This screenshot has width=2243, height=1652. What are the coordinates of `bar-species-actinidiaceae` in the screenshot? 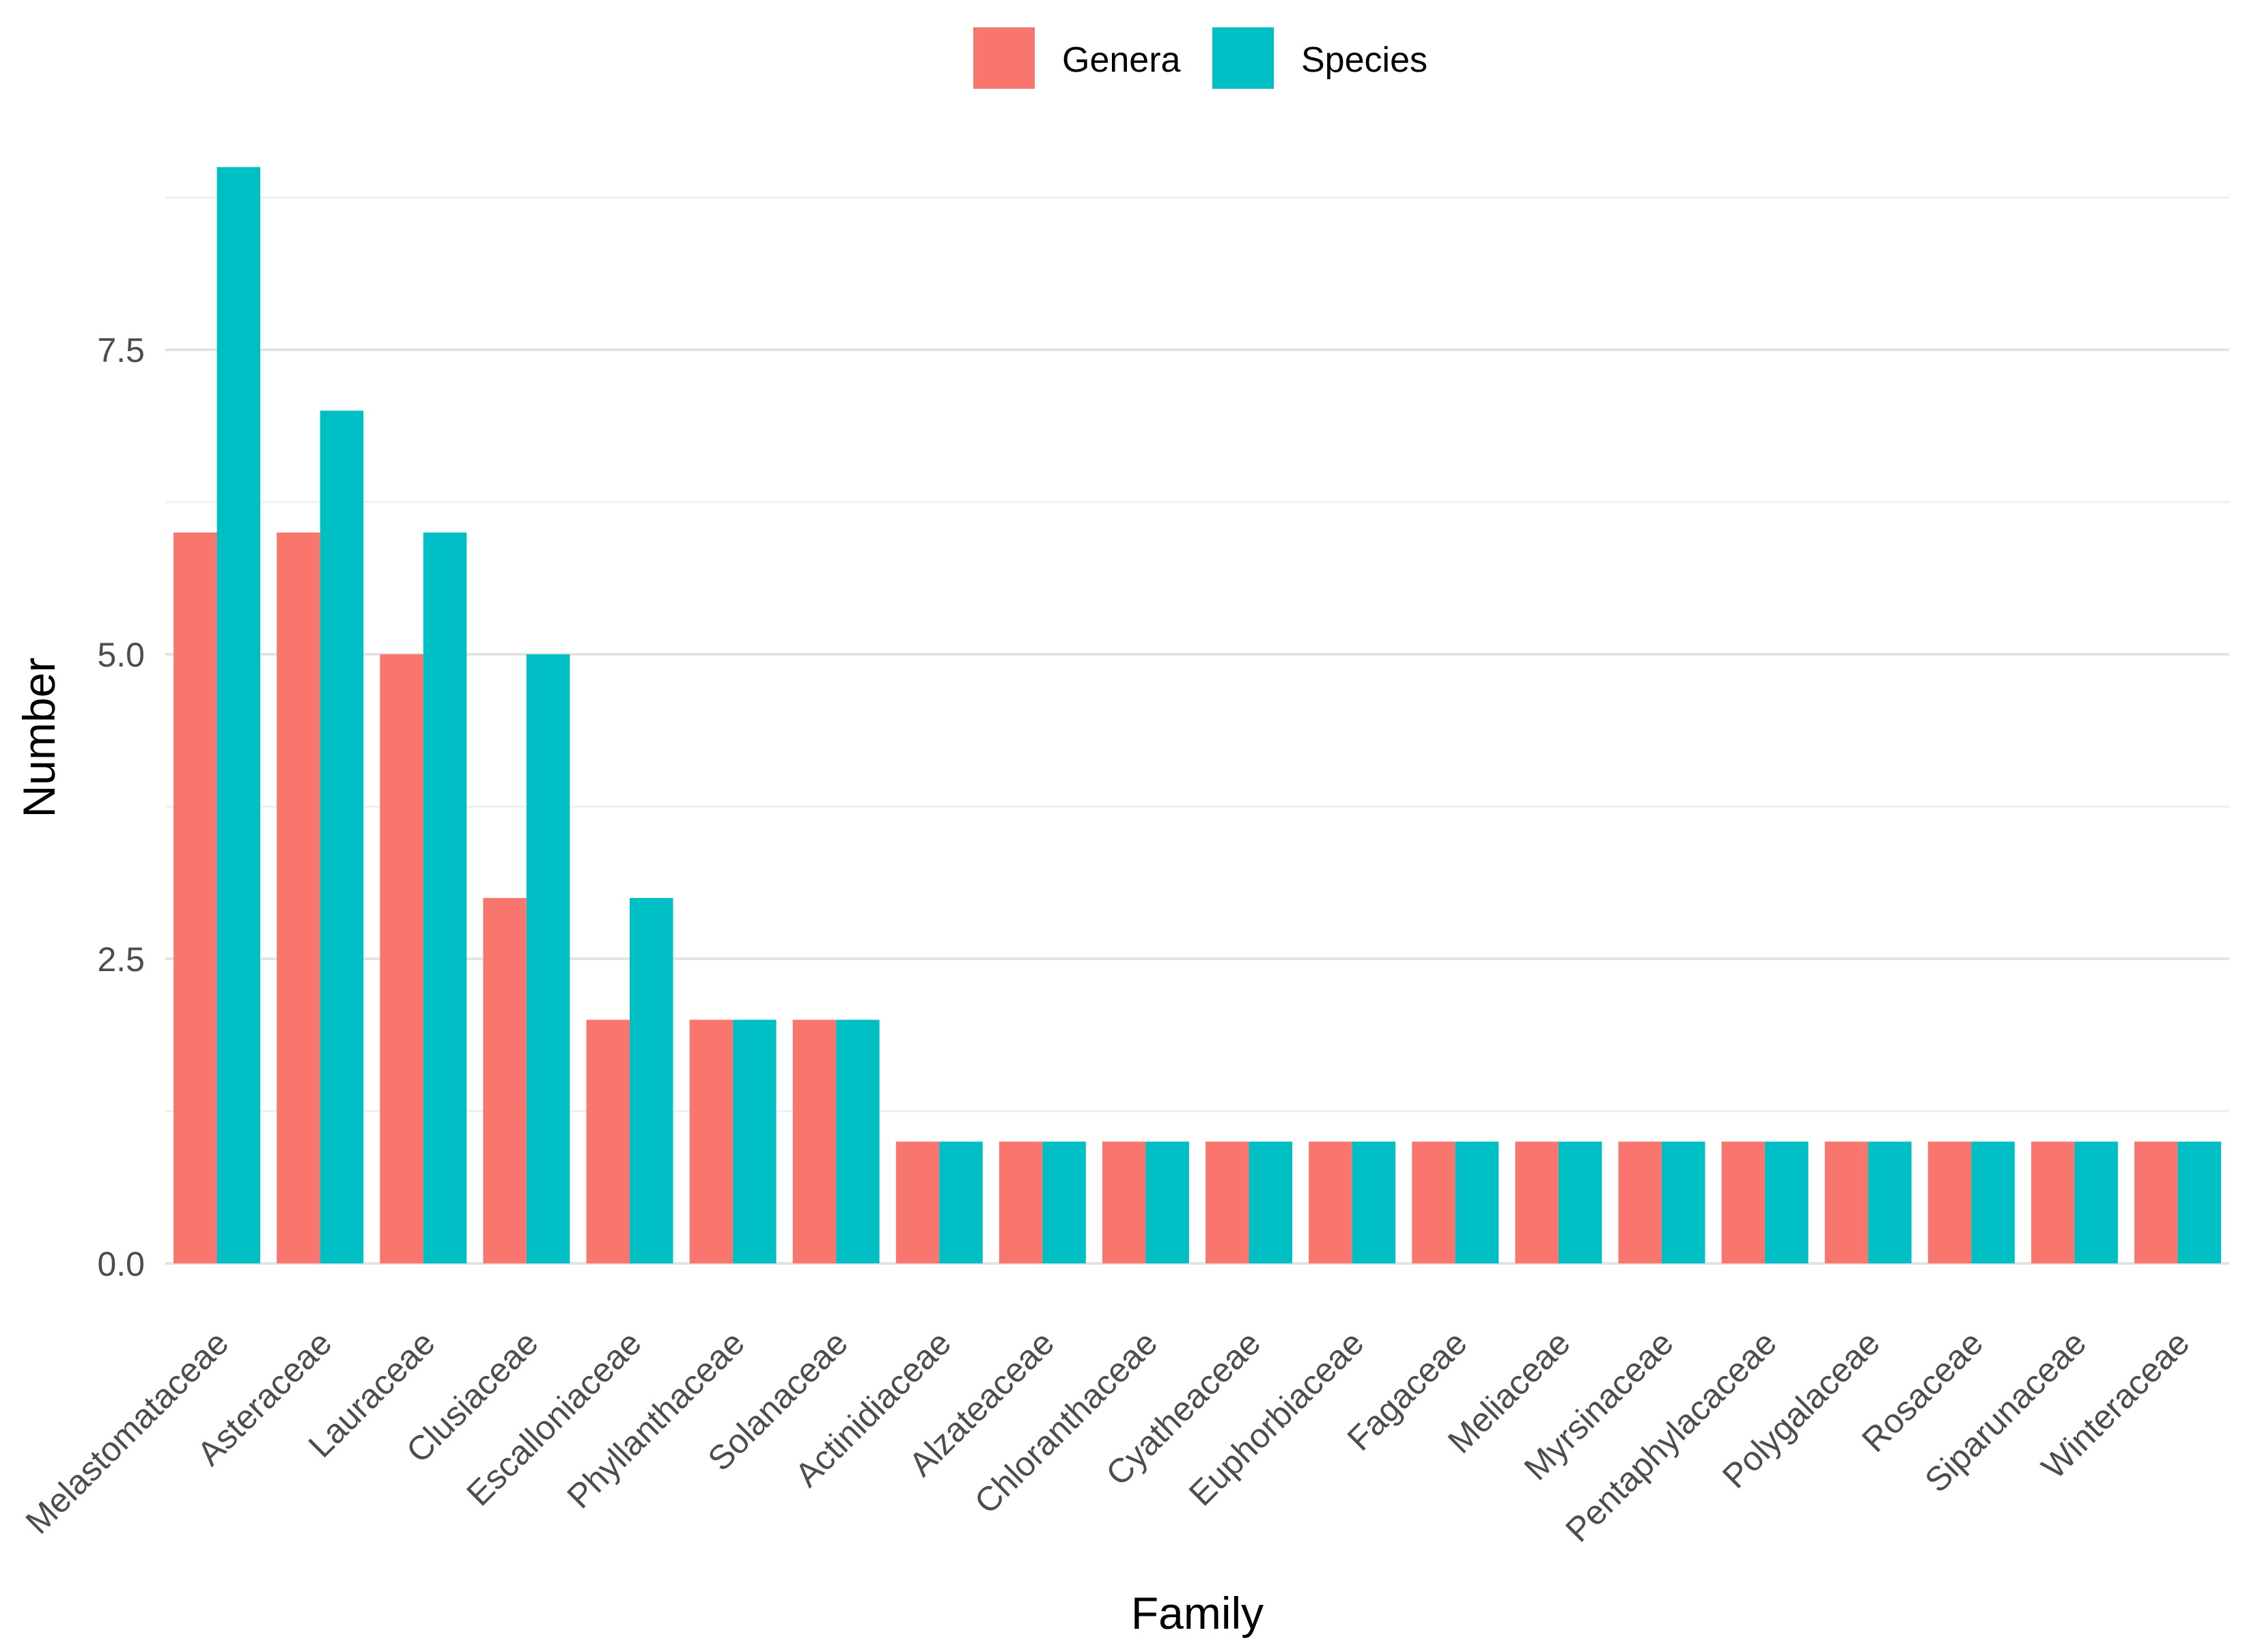 It's located at (961, 1202).